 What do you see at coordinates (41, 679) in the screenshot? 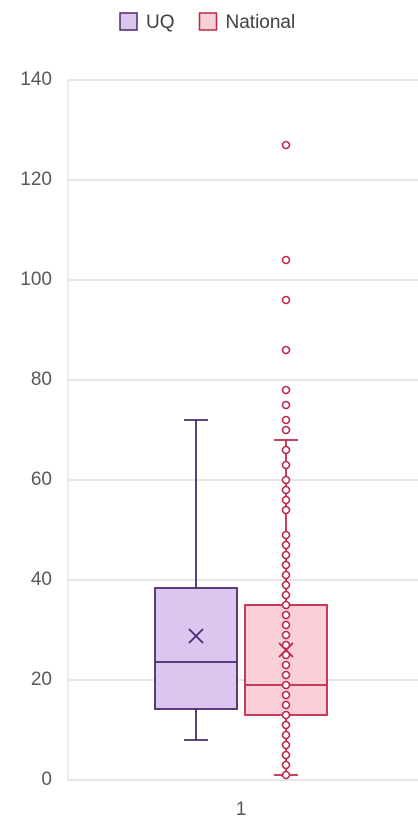
I see `y-tick-label: 20` at bounding box center [41, 679].